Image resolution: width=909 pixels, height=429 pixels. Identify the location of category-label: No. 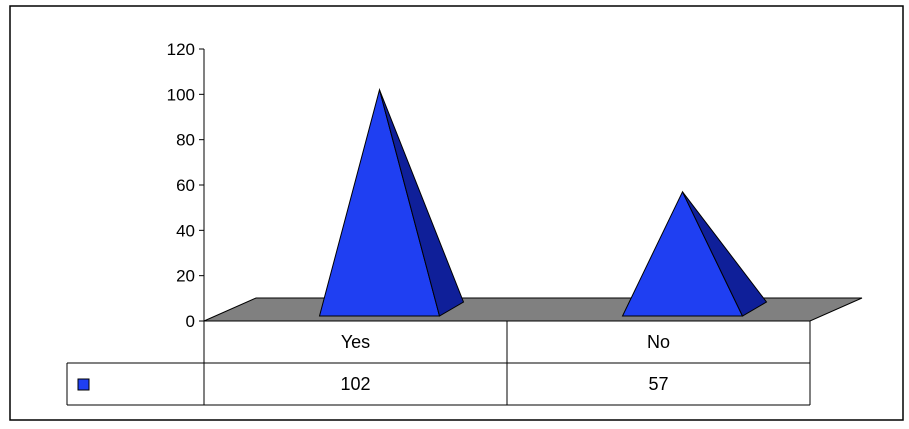
(658, 342).